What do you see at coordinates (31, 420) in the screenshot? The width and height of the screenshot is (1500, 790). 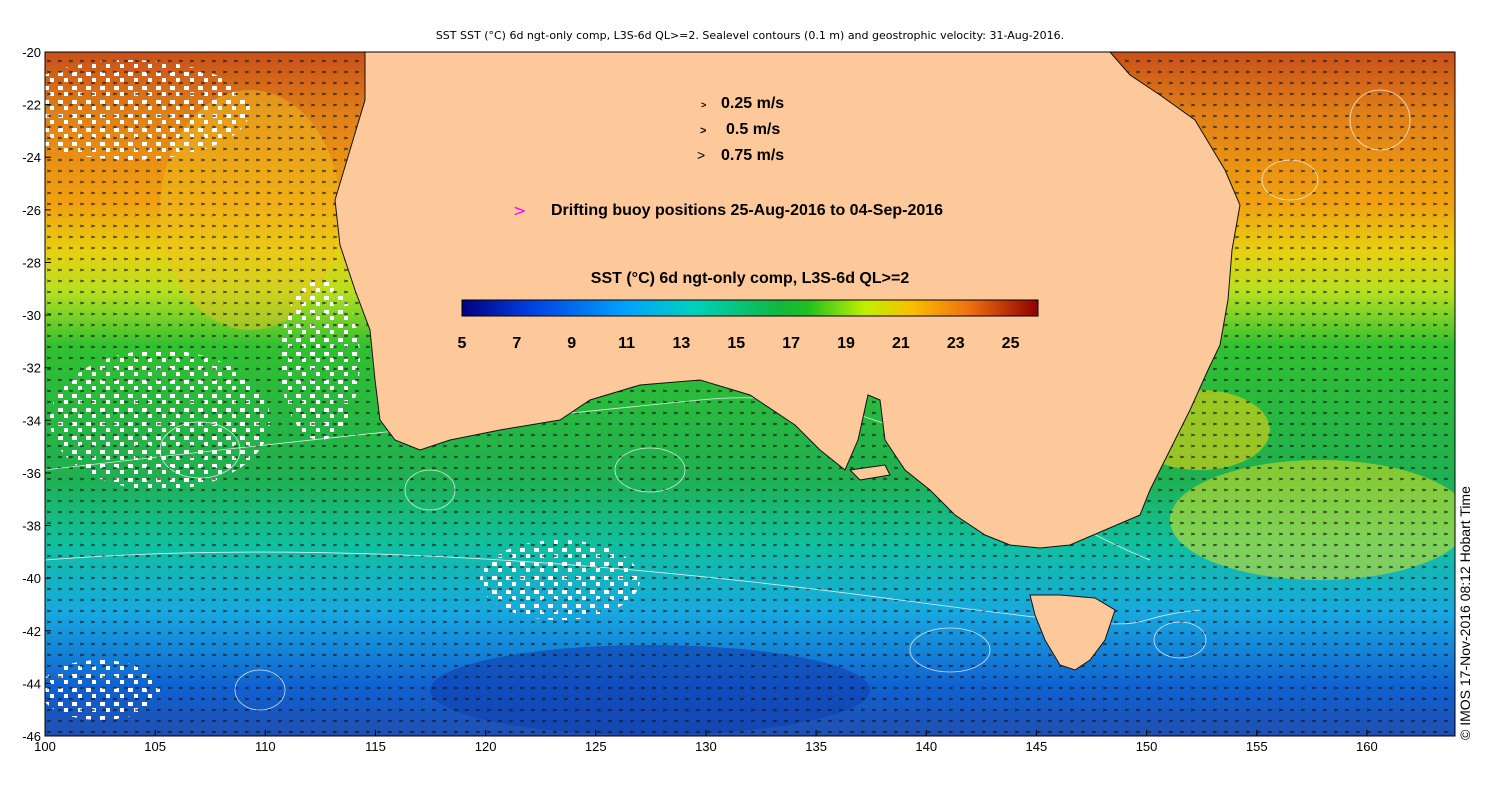 I see `y-tick-label: -34` at bounding box center [31, 420].